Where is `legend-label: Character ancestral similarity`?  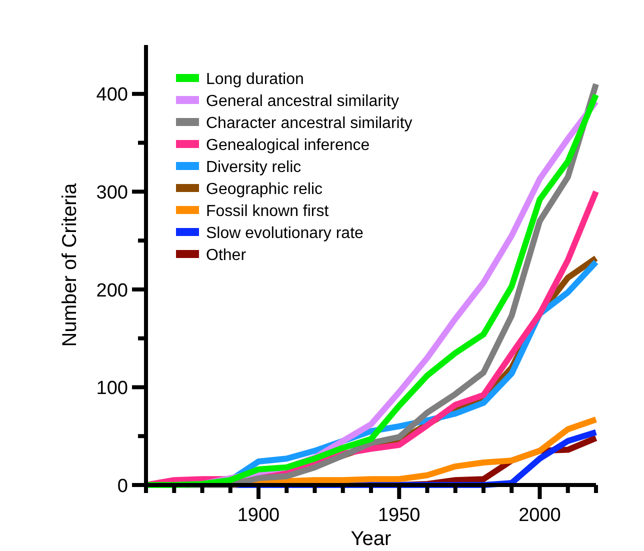
legend-label: Character ancestral similarity is located at coordinates (309, 123).